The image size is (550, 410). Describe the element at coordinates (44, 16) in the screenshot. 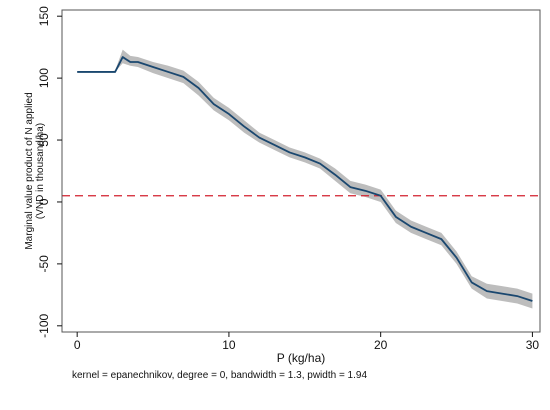

I see `y-tick-label-5: 150` at that location.